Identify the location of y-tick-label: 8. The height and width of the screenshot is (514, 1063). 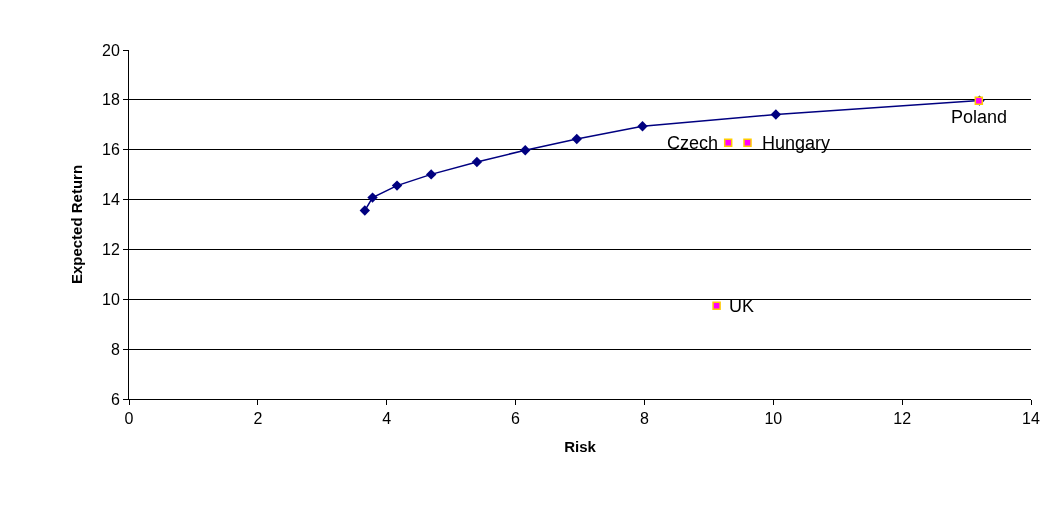
(115, 349).